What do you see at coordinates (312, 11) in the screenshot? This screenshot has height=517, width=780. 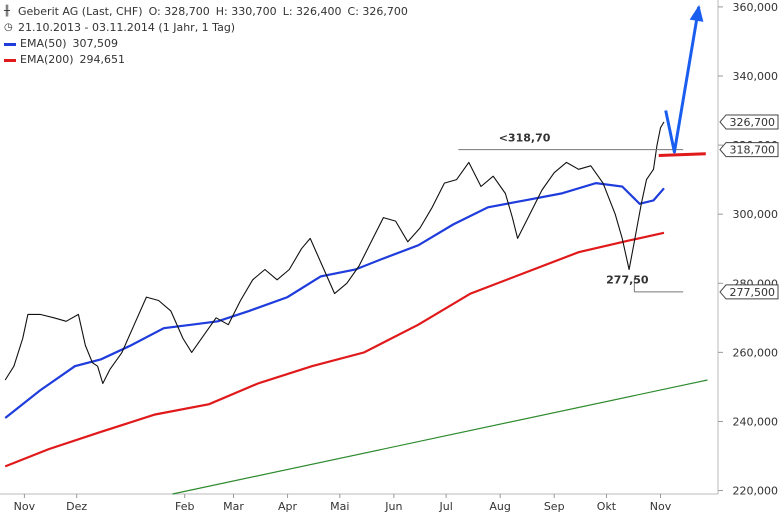 I see `low-value: L: 326,400` at bounding box center [312, 11].